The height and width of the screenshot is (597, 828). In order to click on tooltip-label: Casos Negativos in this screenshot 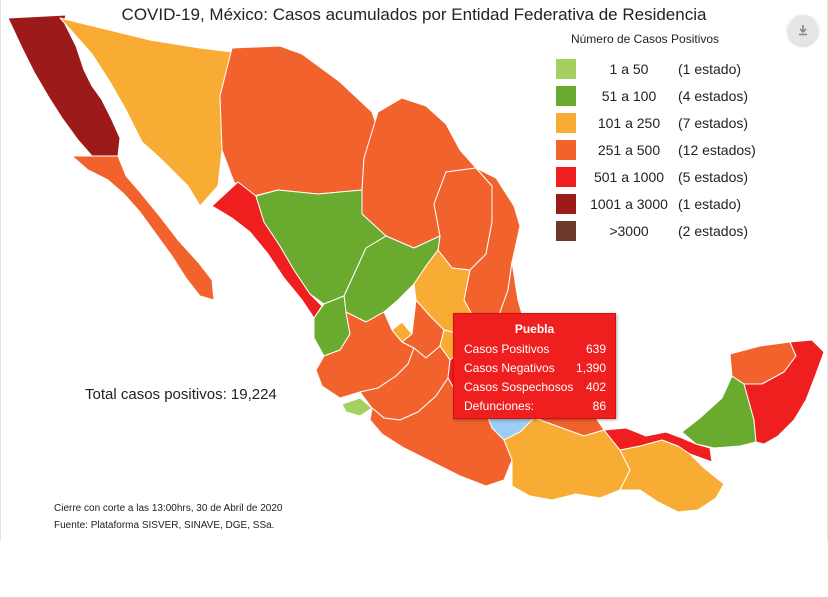, I will do `click(509, 368)`.